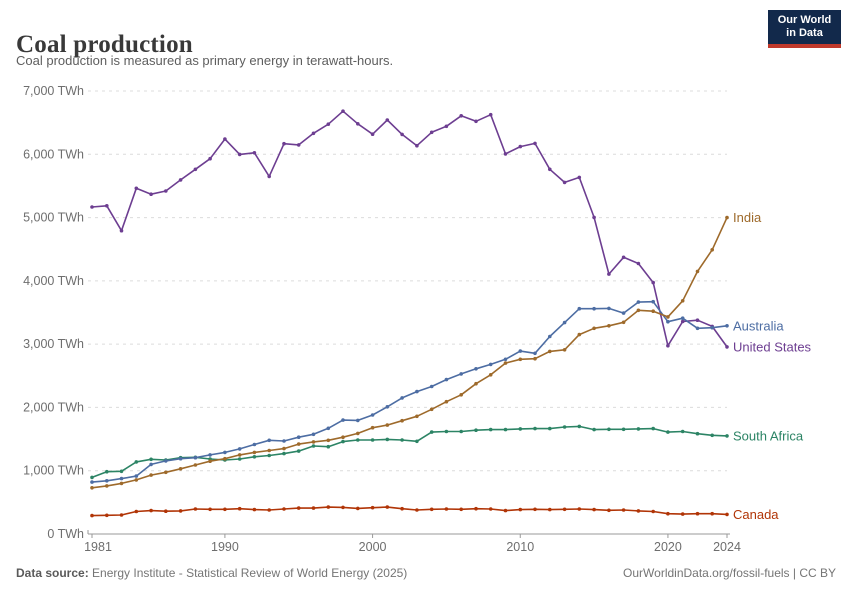  I want to click on y-axis-tick-label: 7,000 TWh, so click(53, 91).